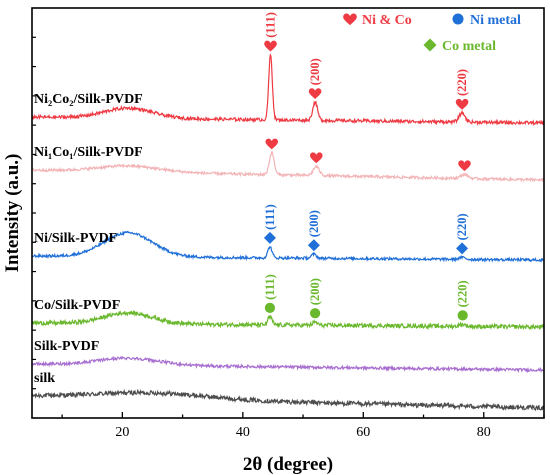  What do you see at coordinates (243, 432) in the screenshot?
I see `x-tick-label: 40` at bounding box center [243, 432].